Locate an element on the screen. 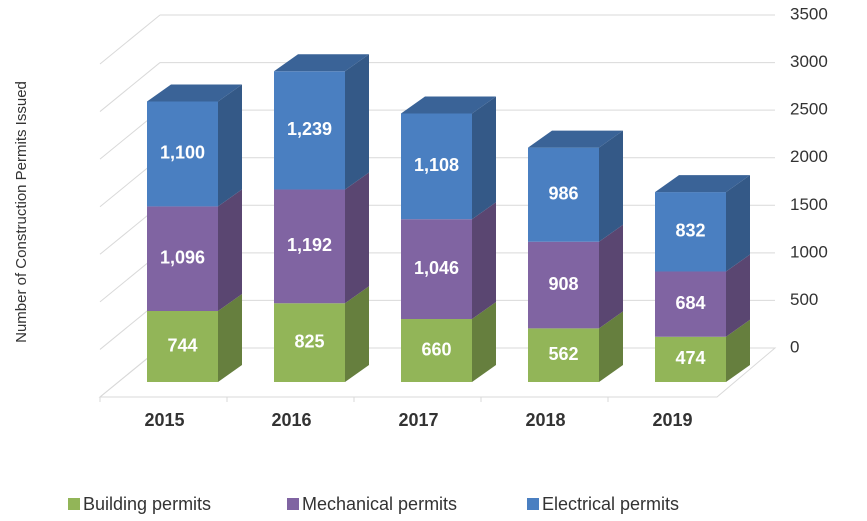 This screenshot has width=867, height=521. value-label: 1,239 is located at coordinates (309, 129).